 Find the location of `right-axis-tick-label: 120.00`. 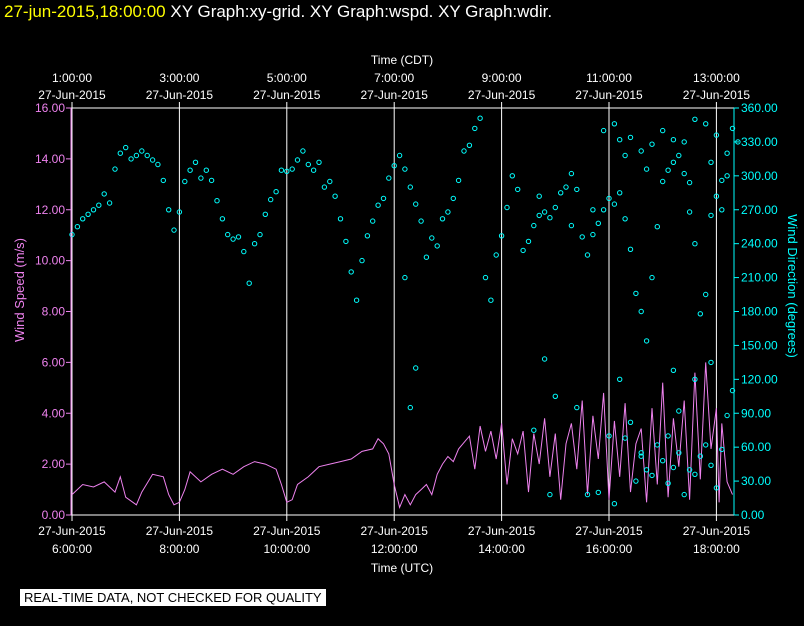

right-axis-tick-label: 120.00 is located at coordinates (759, 379).